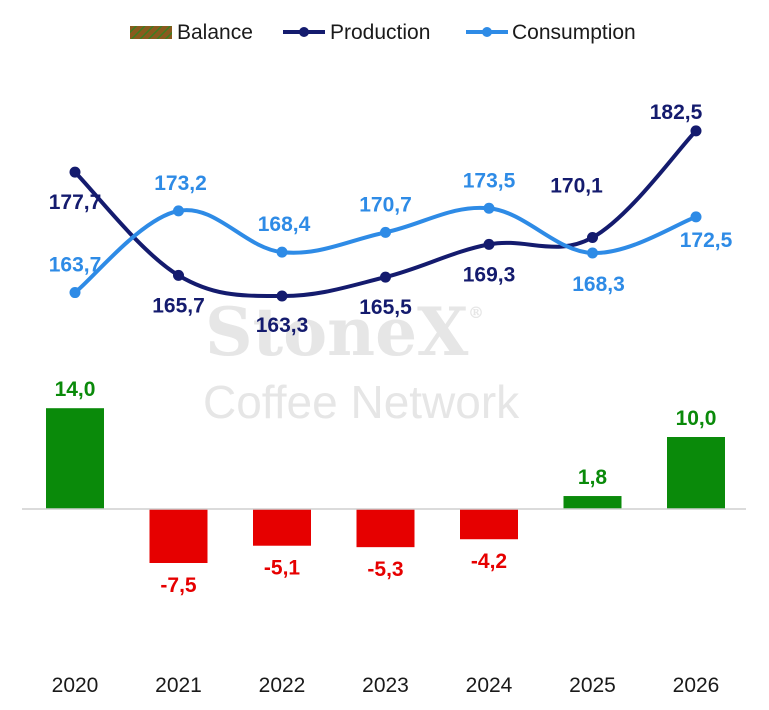  Describe the element at coordinates (178, 685) in the screenshot. I see `x-tick-2021: 2021` at that location.